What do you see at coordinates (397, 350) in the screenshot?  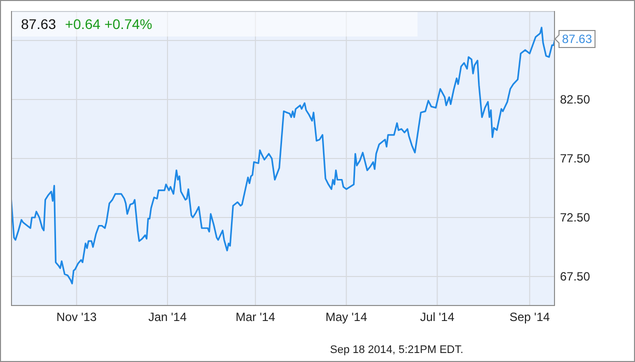 I see `text: Sep 18 2014, 5:21PM EDT.` at bounding box center [397, 350].